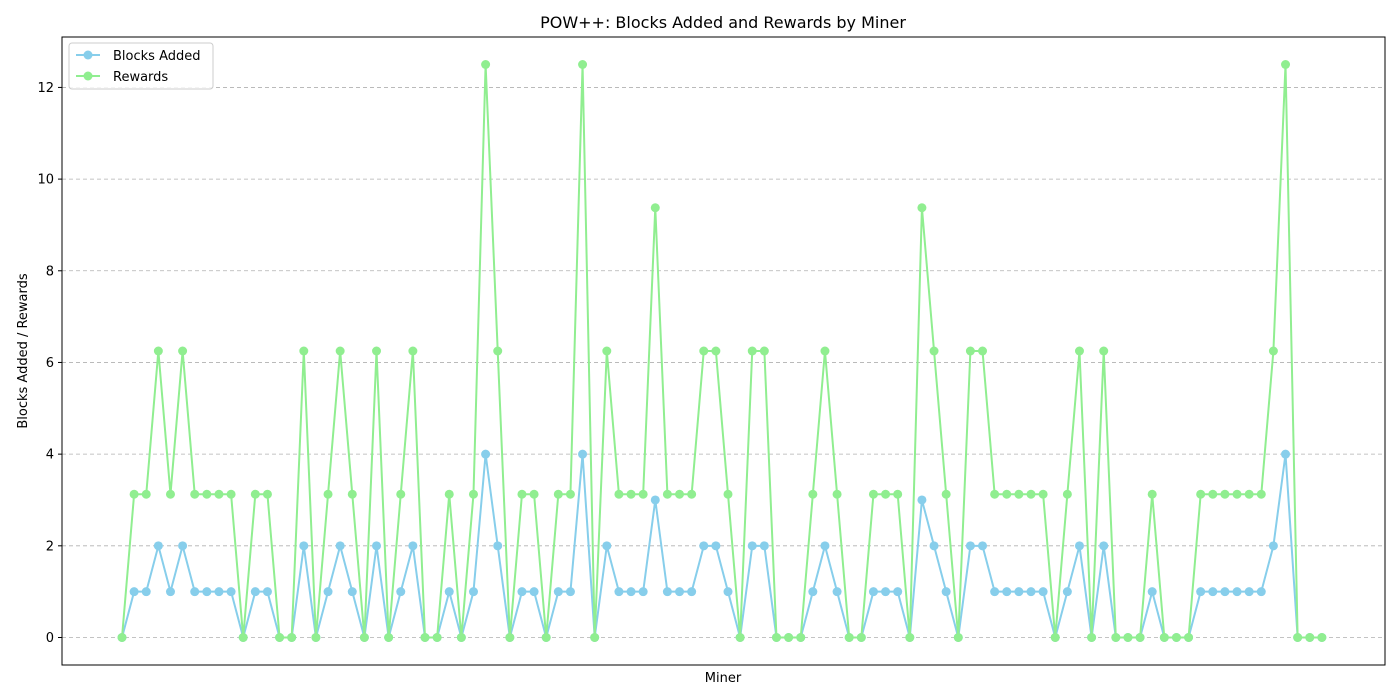 The height and width of the screenshot is (700, 1400). I want to click on legend-marker-blocks-added, so click(88, 55).